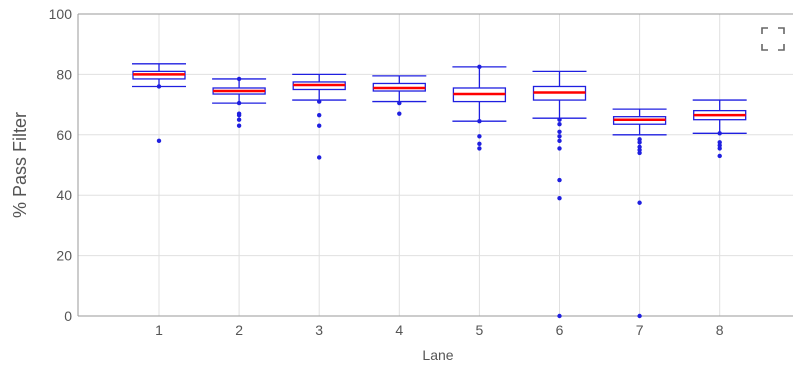  I want to click on y-tick-label: 20, so click(64, 256).